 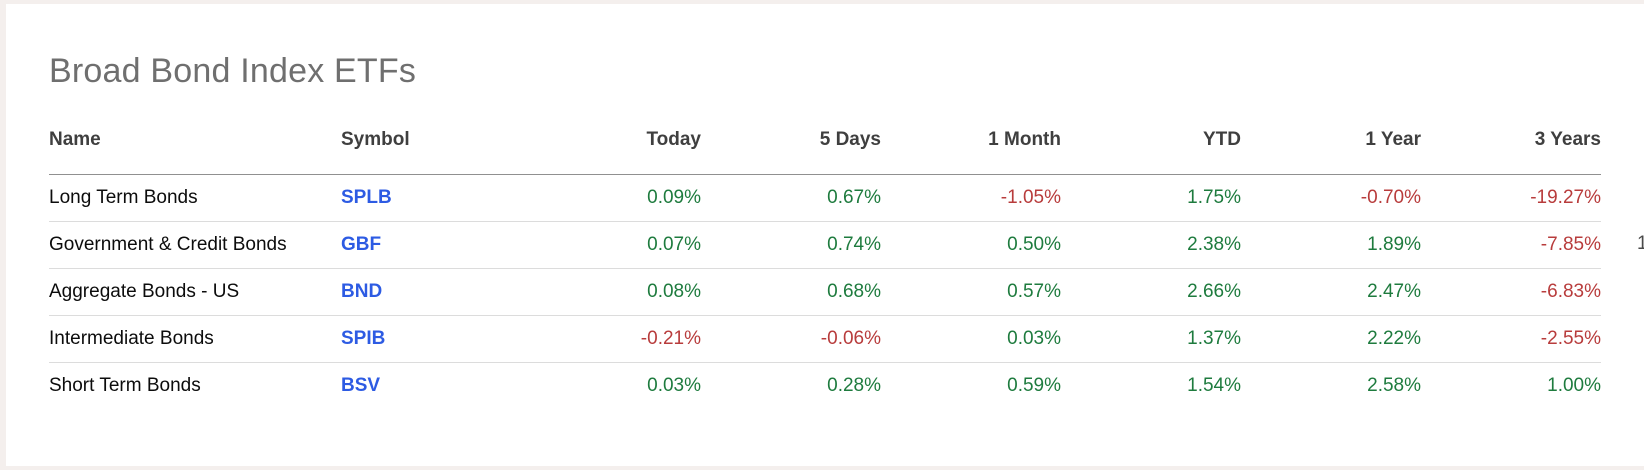 I want to click on value-cell: 0.68%, so click(x=791, y=292).